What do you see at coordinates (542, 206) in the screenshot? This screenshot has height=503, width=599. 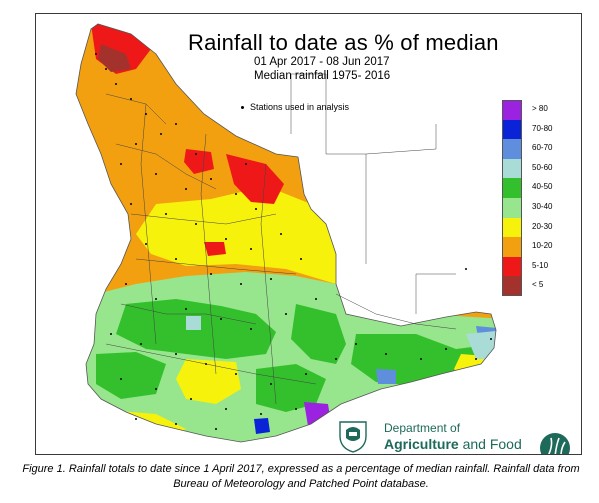 I see `legend-label: 30-40` at bounding box center [542, 206].